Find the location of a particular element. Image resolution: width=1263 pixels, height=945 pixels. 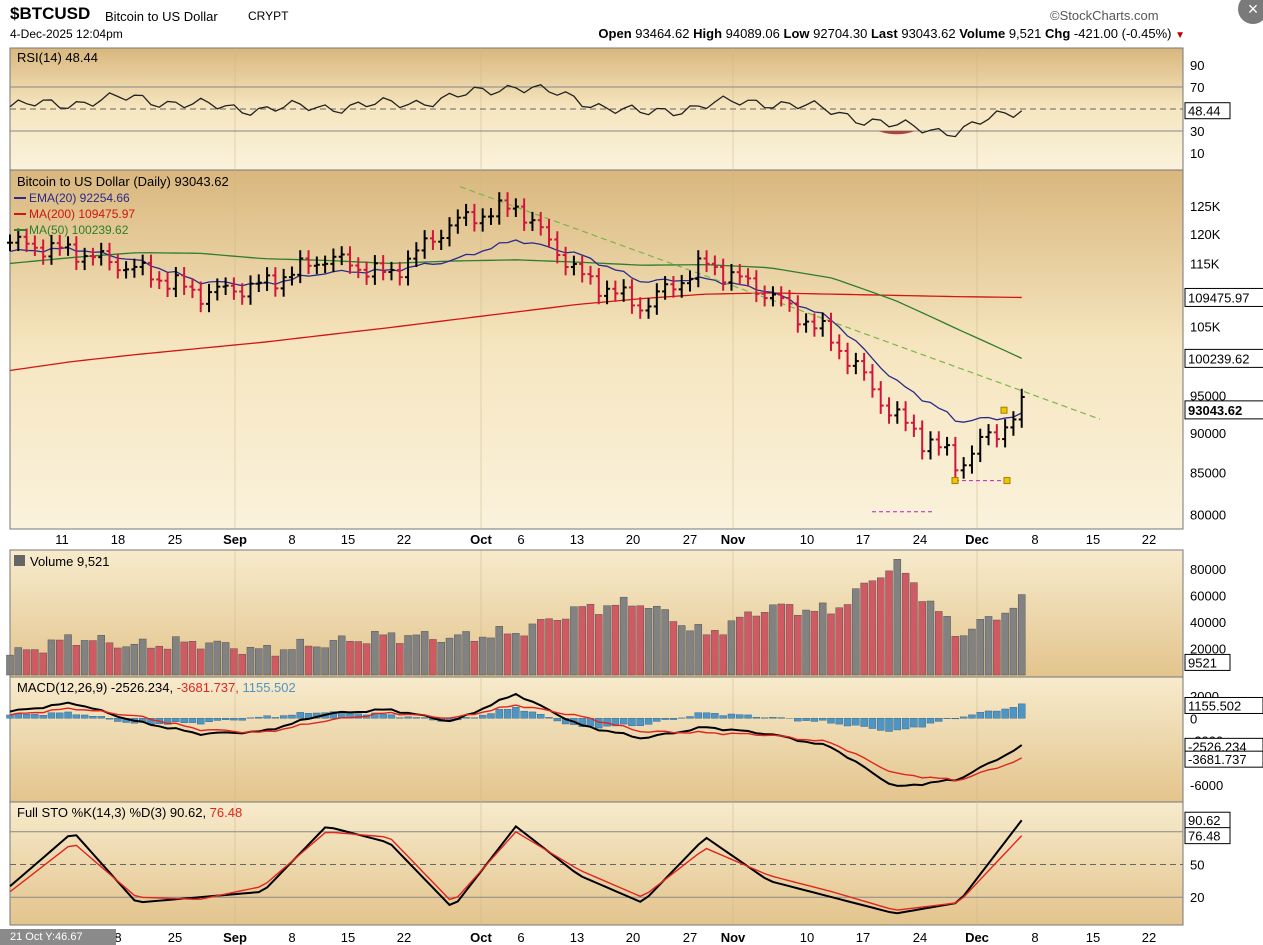

x-tick-label: 11 is located at coordinates (62, 539).